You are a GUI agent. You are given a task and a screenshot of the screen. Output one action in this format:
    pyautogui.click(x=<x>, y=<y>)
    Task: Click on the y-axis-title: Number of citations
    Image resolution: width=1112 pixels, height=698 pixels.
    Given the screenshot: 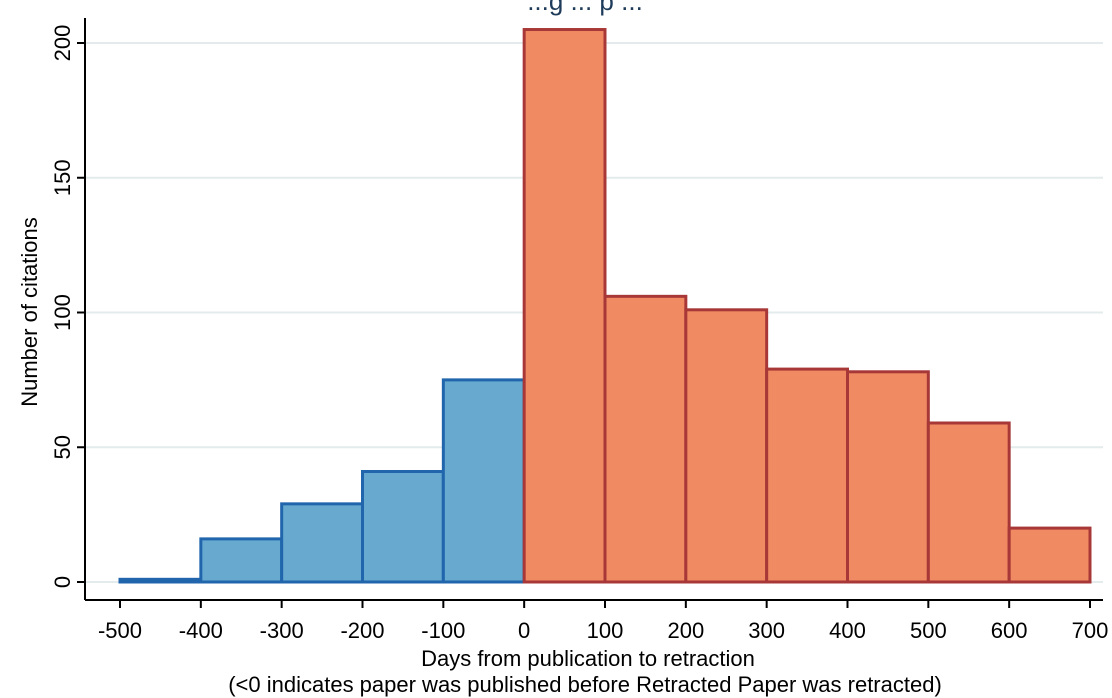 What is the action you would take?
    pyautogui.click(x=29, y=312)
    